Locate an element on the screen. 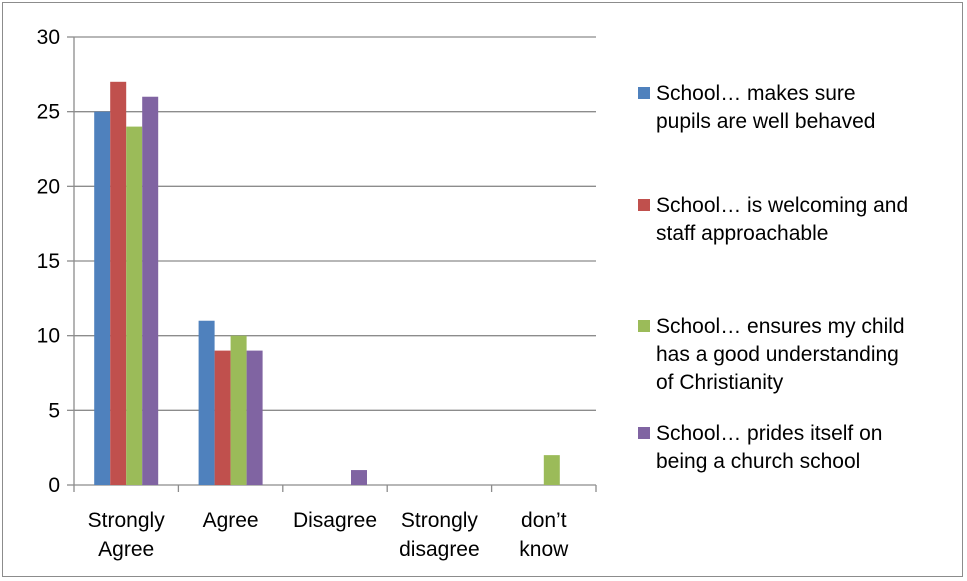 The width and height of the screenshot is (967, 581). y-tick-label: 25 is located at coordinates (48, 112).